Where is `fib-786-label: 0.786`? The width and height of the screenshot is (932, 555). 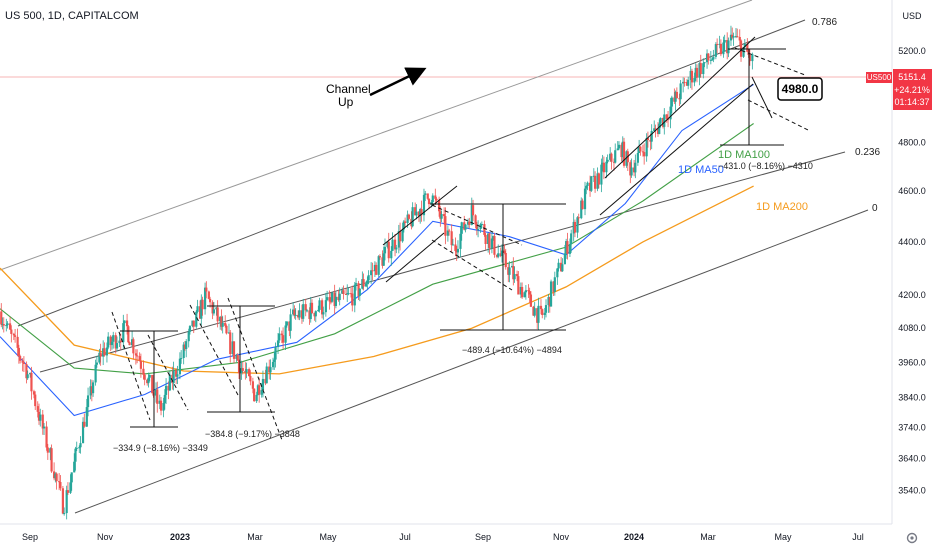
fib-786-label: 0.786 is located at coordinates (824, 22).